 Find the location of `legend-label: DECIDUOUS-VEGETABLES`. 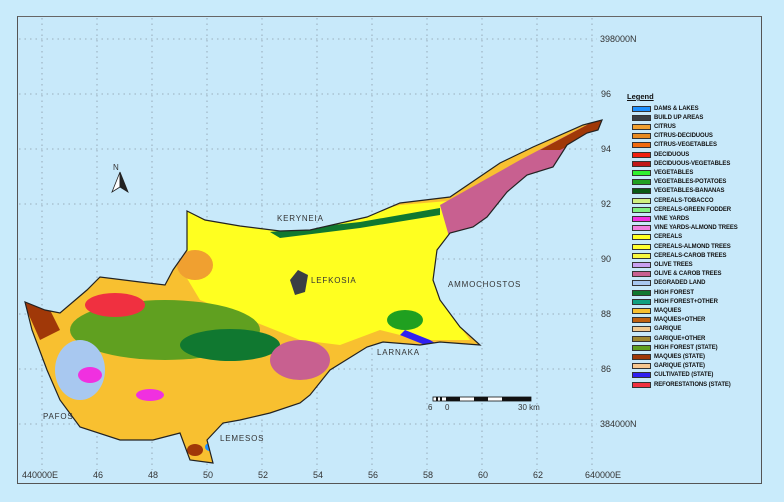

legend-label: DECIDUOUS-VEGETABLES is located at coordinates (692, 163).